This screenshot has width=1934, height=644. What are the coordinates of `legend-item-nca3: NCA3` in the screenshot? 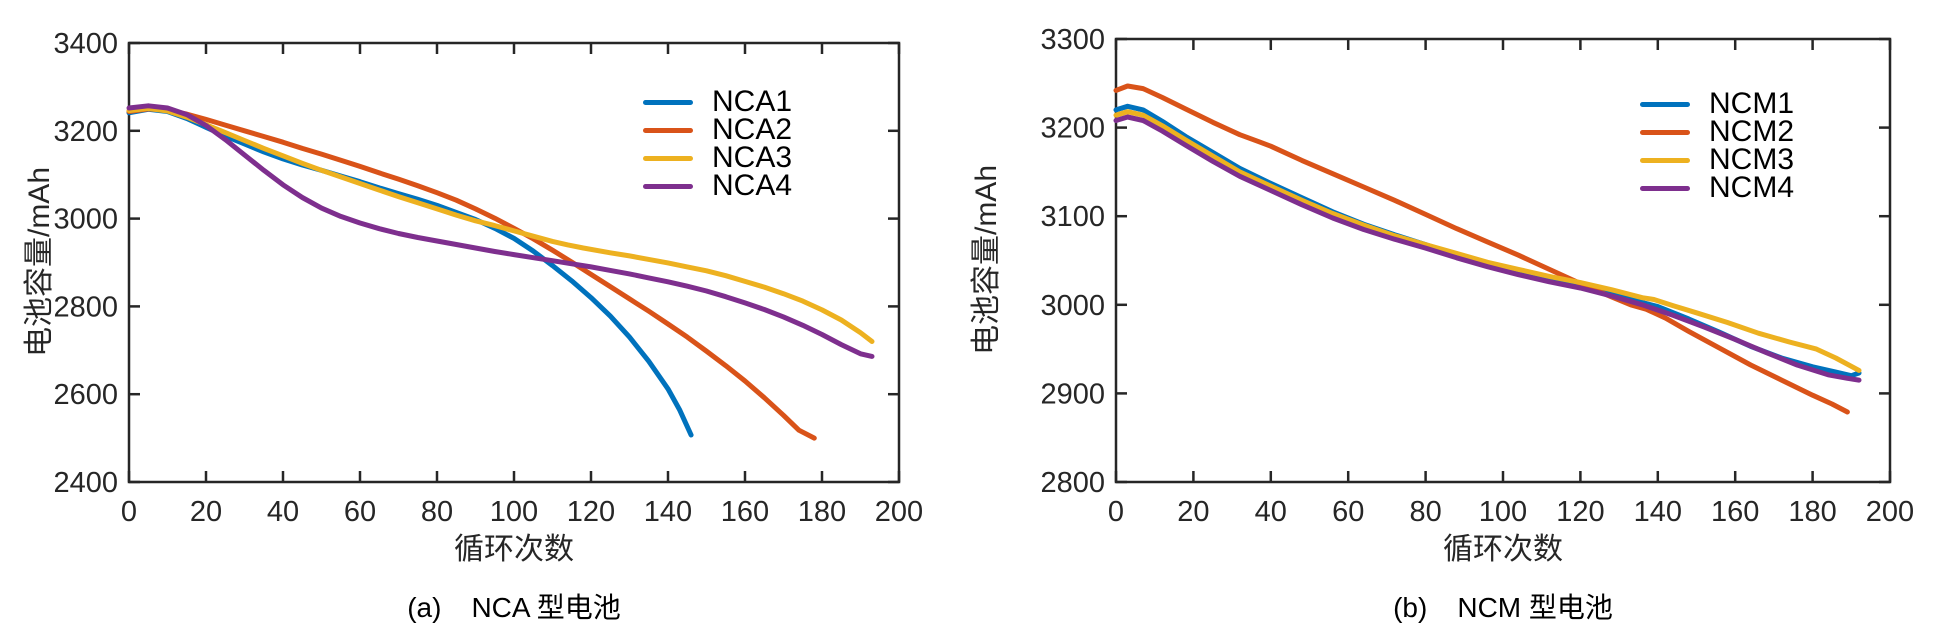 It's located at (718, 157).